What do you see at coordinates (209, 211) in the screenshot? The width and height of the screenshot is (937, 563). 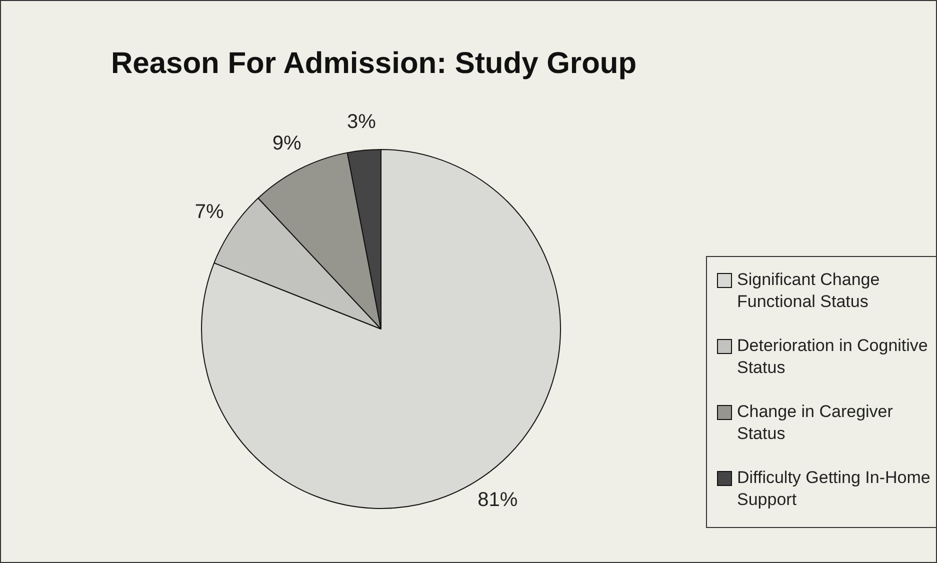 I see `data-label: 7%` at bounding box center [209, 211].